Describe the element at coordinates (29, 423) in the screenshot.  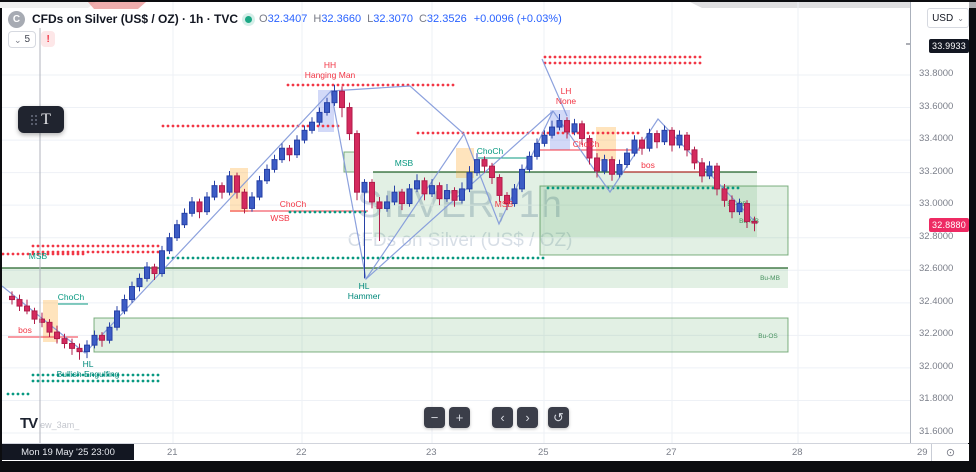
I see `tradingview-logo-mark: TV` at that location.